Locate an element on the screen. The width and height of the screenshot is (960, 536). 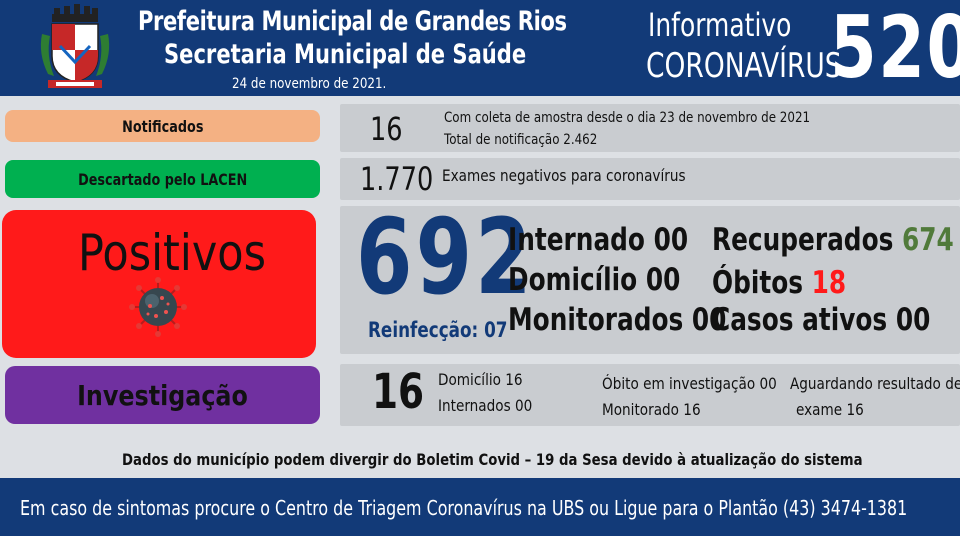
obitos-label: Óbitos is located at coordinates (757, 283).